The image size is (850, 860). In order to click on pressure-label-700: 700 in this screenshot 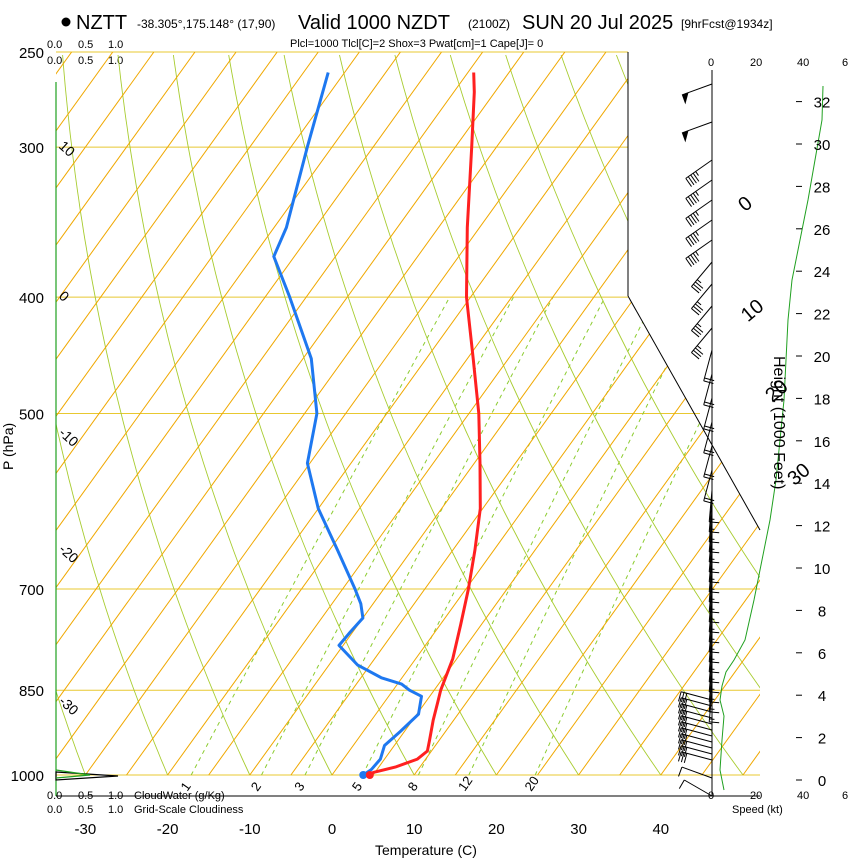, I will do `click(31, 590)`.